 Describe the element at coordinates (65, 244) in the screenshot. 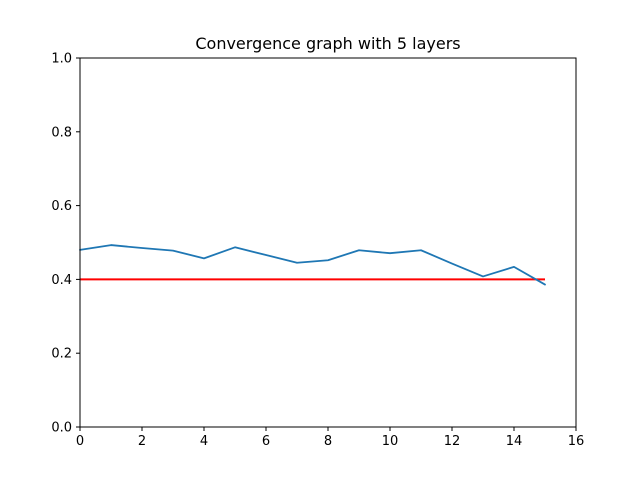

I see `y-axis: 0.0 0.2 0.4 0.6 0.8 1.0` at that location.